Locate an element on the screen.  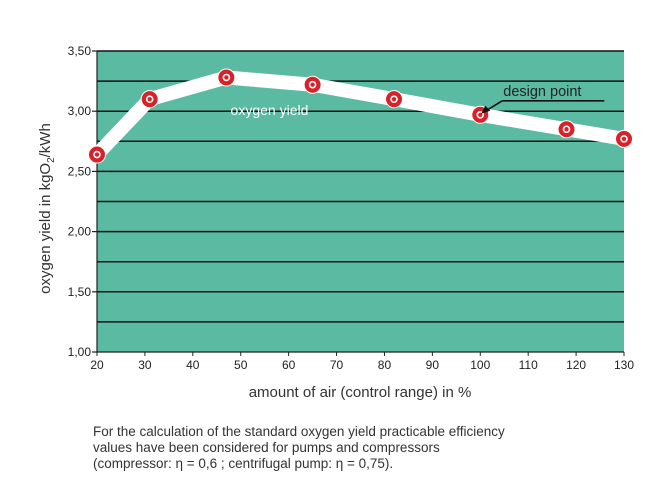
x-tick-label: 60 is located at coordinates (289, 365).